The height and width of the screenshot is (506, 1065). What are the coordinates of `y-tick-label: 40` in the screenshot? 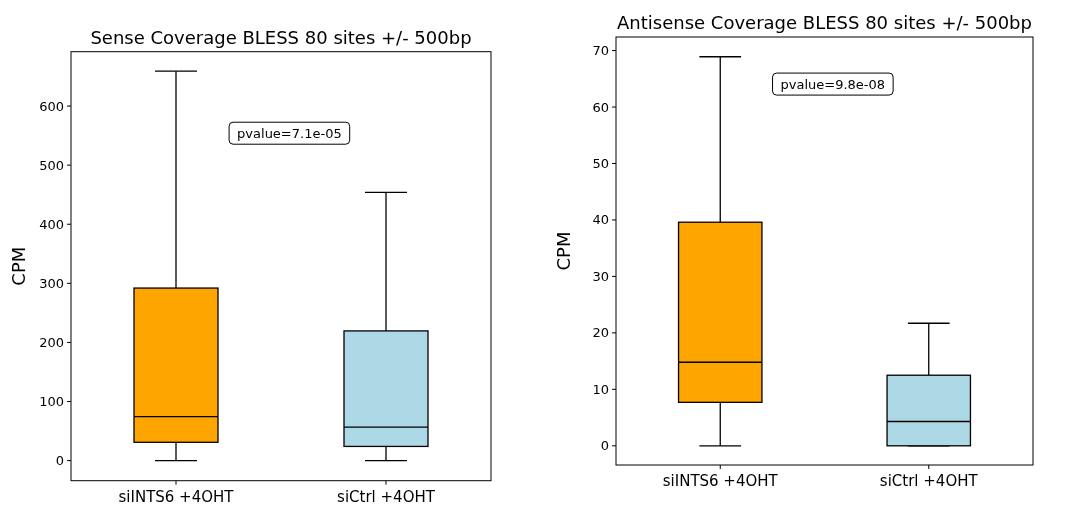 It's located at (600, 220).